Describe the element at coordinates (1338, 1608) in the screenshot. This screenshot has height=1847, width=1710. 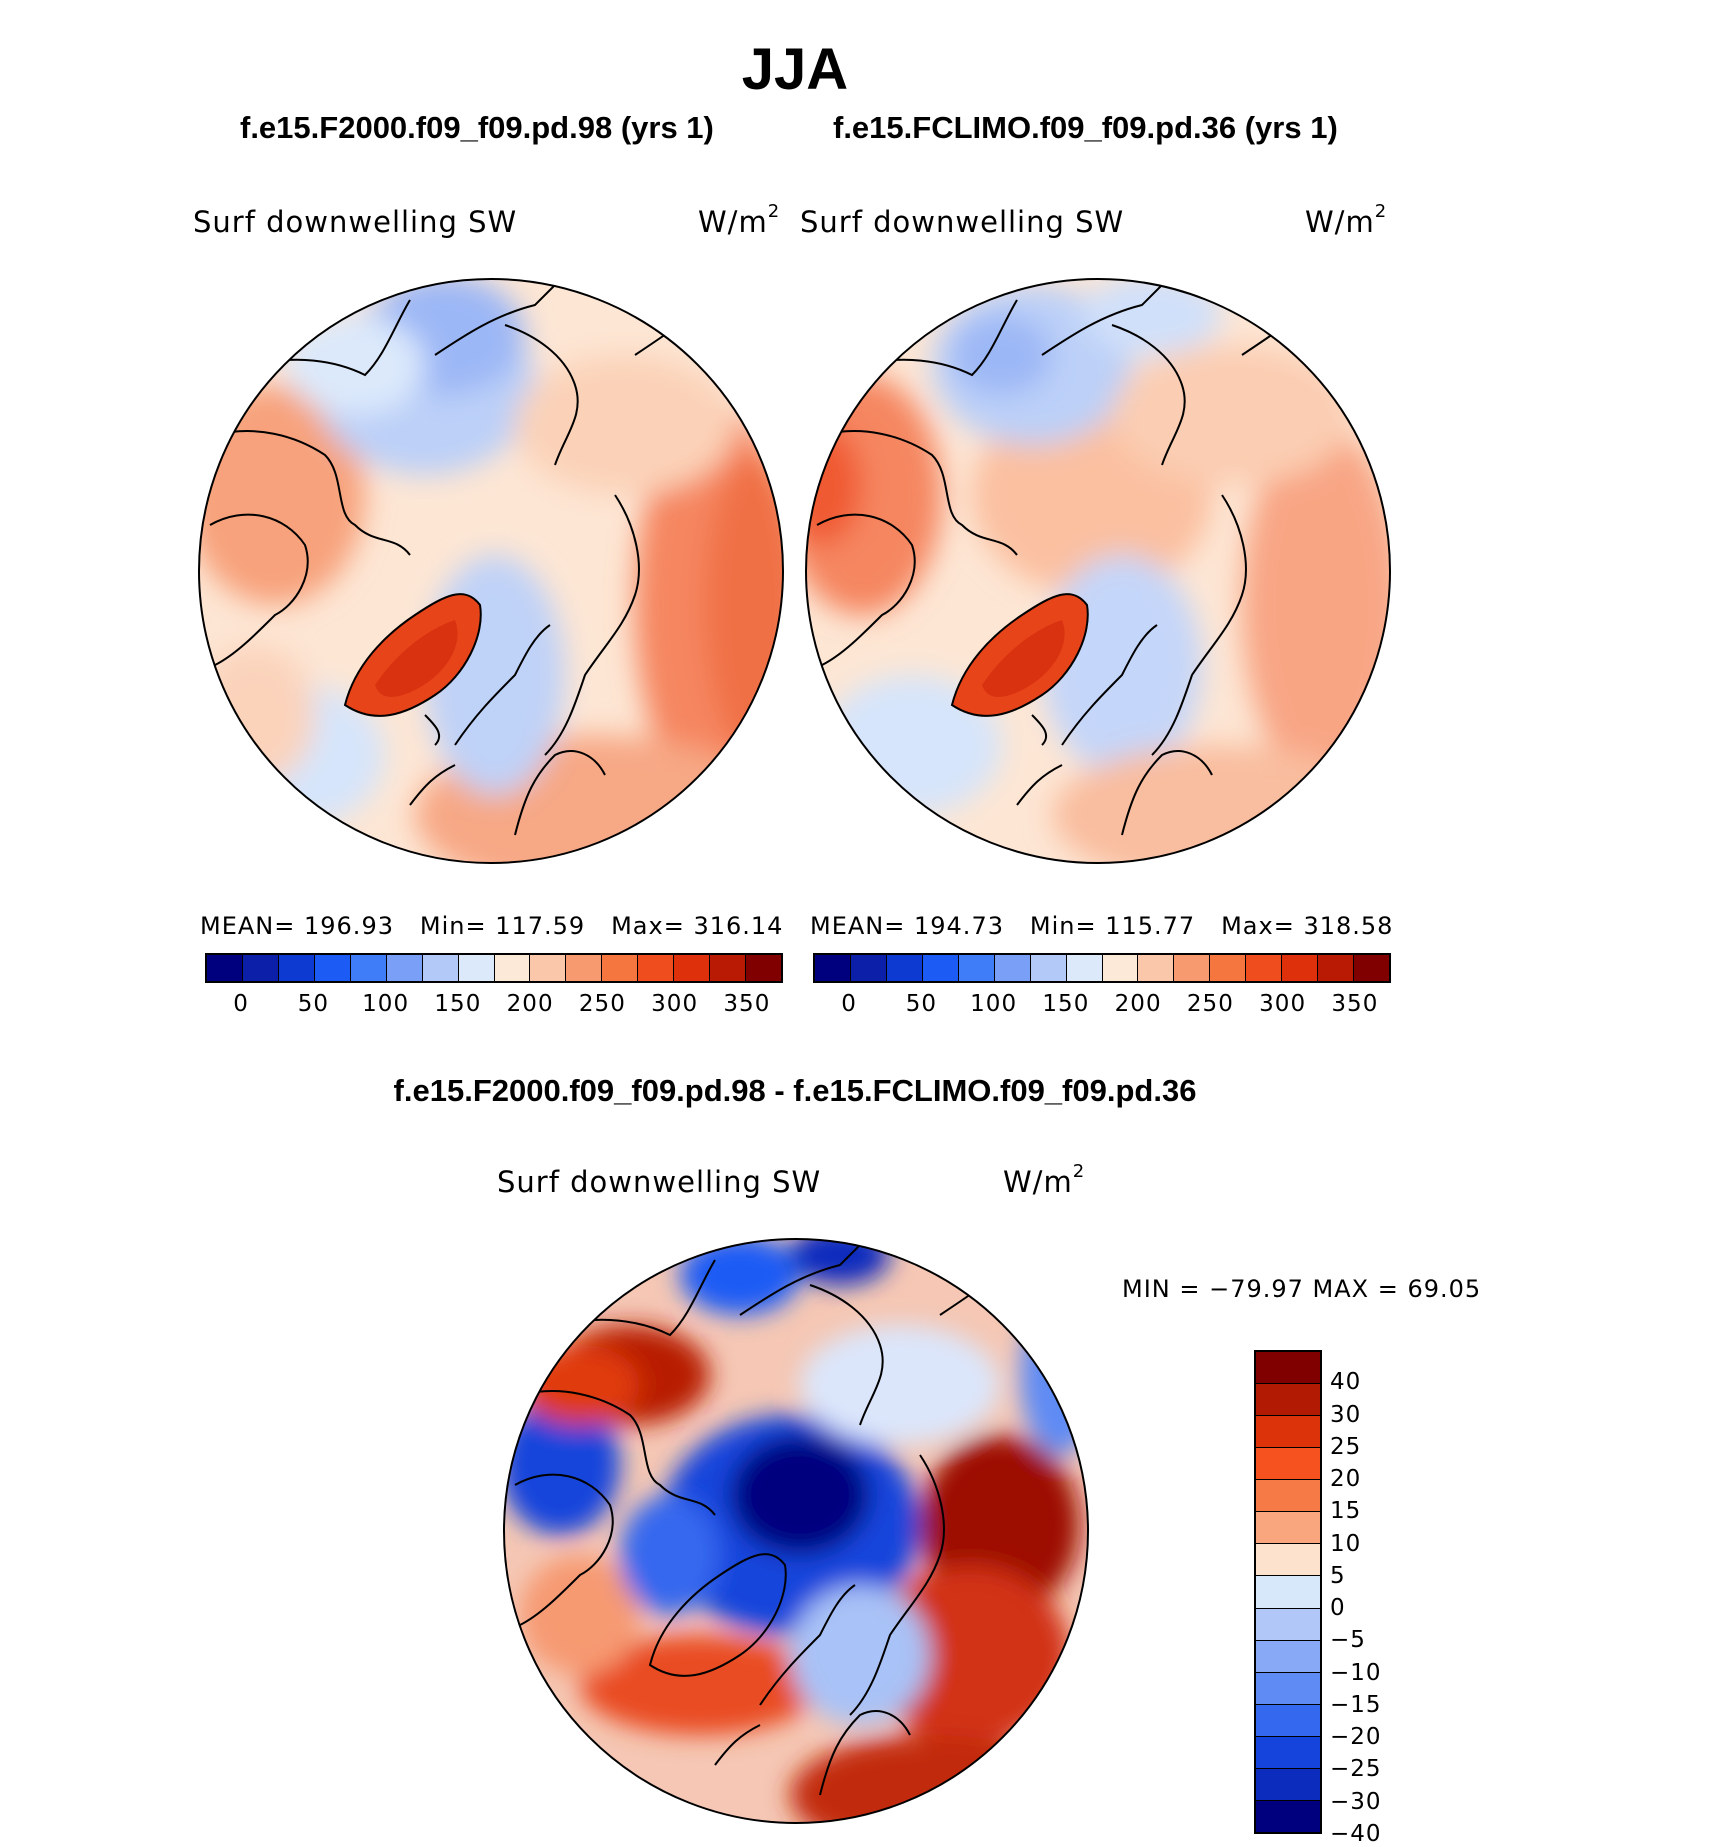
I see `colorbar-label: 0` at that location.